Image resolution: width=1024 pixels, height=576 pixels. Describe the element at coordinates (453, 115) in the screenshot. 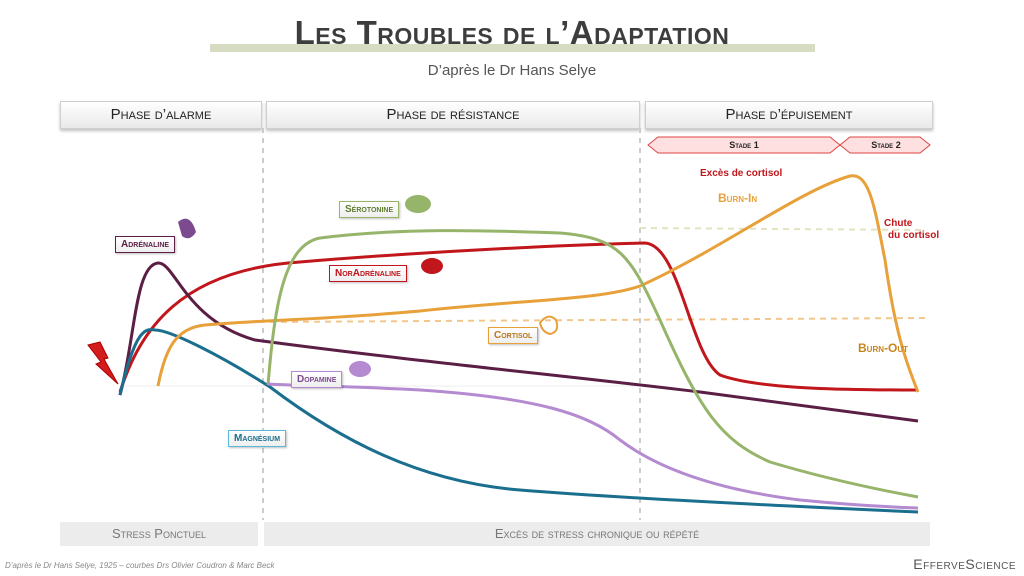

I see `phase-resistance: Phase de résistance` at that location.